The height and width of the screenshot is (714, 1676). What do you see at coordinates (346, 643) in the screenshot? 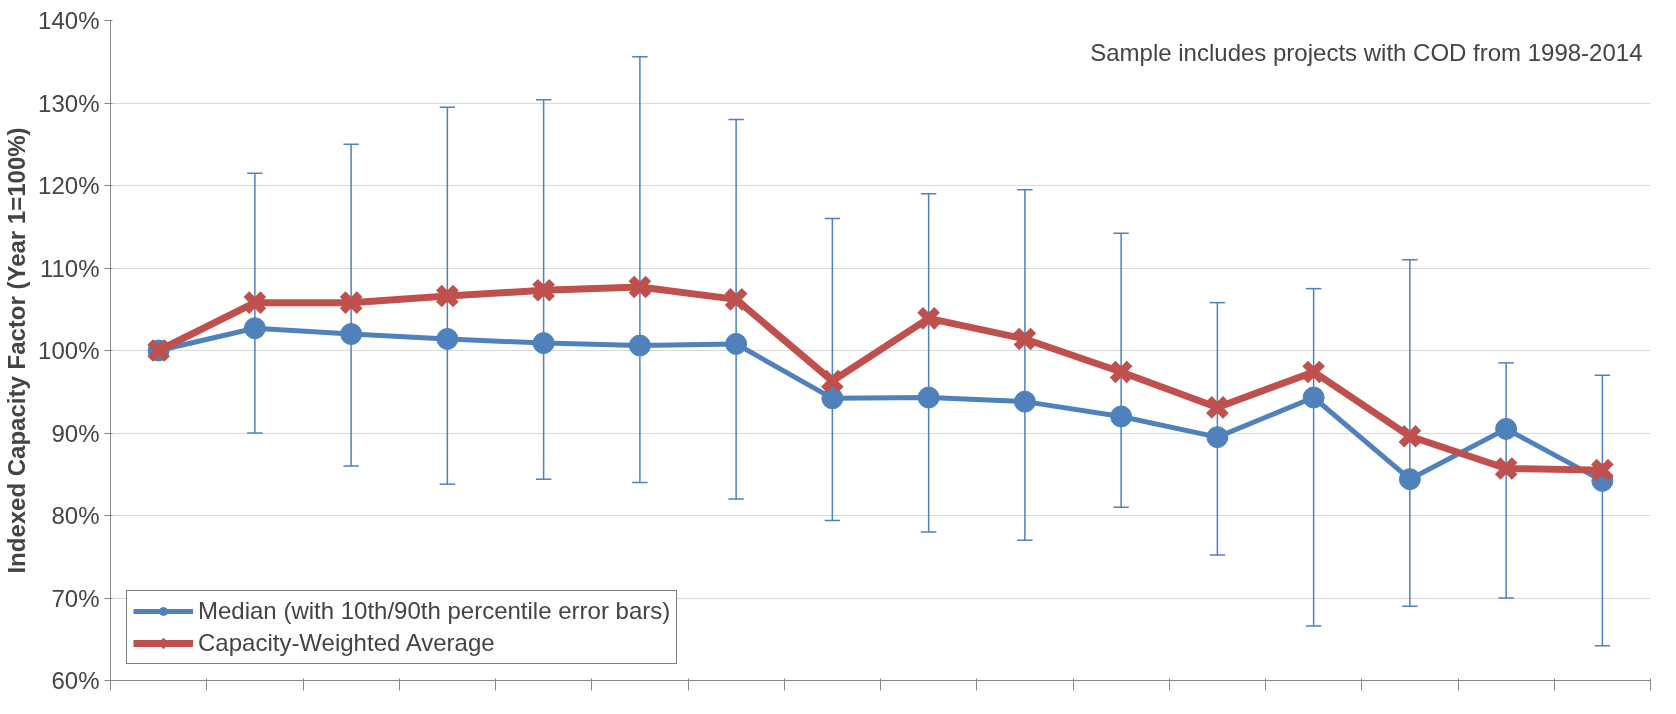
I see `legend-label: Capacity-Weighted Average` at bounding box center [346, 643].